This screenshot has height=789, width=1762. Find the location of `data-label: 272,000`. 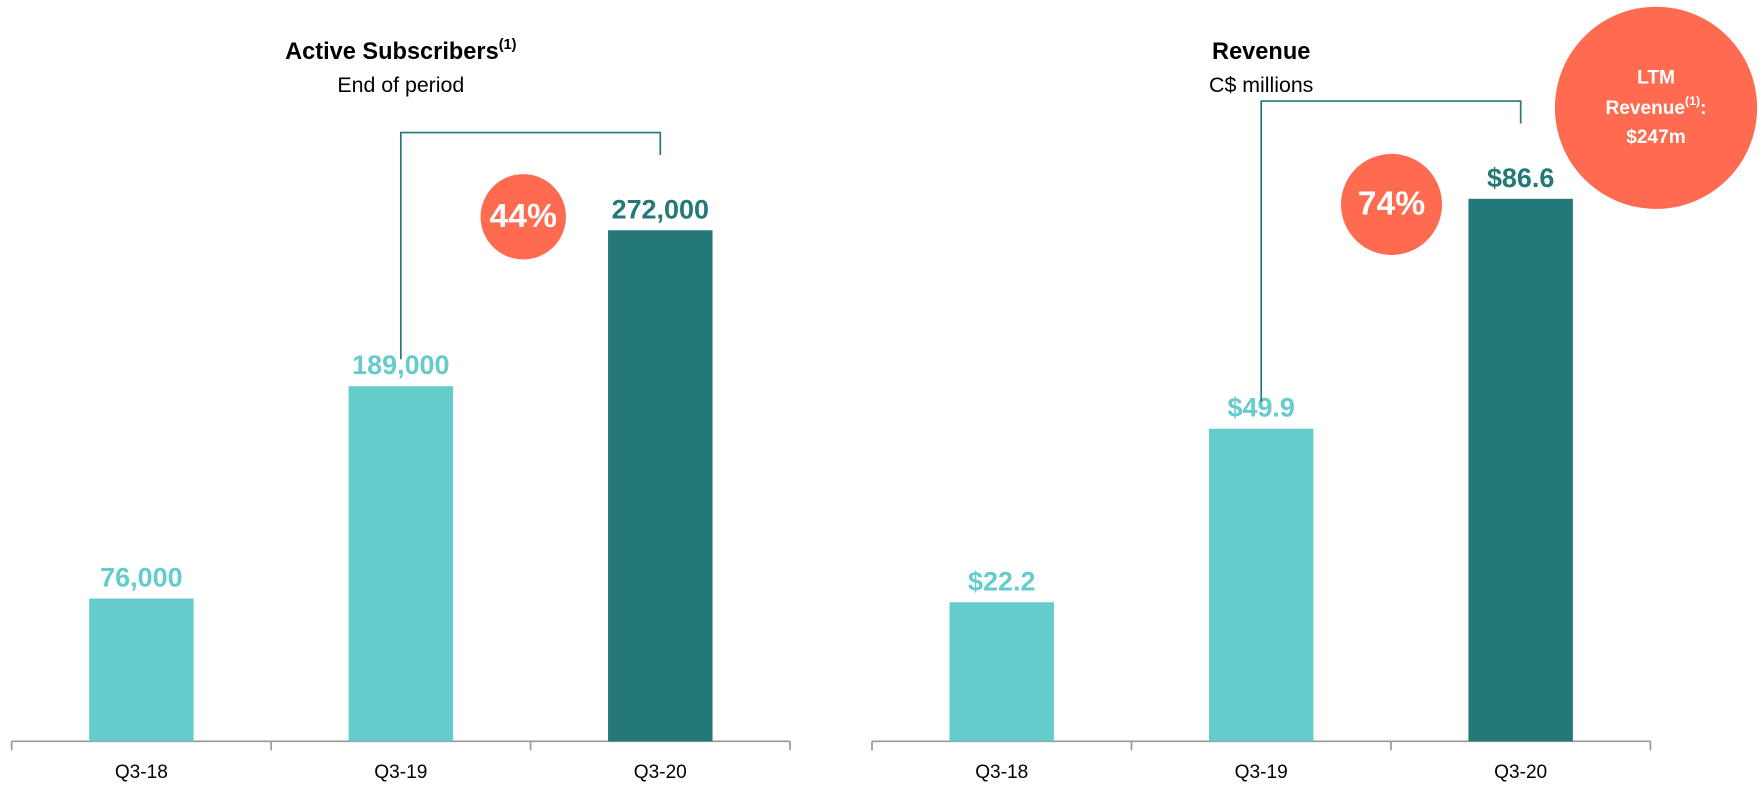

data-label: 272,000 is located at coordinates (660, 209).